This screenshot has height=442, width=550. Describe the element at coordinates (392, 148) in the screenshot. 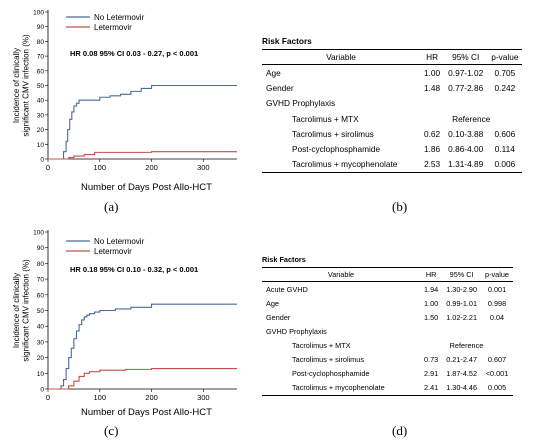

I see `table-row: Post-cyclophosphamide 1.86 0.86-4.00 0.114` at that location.